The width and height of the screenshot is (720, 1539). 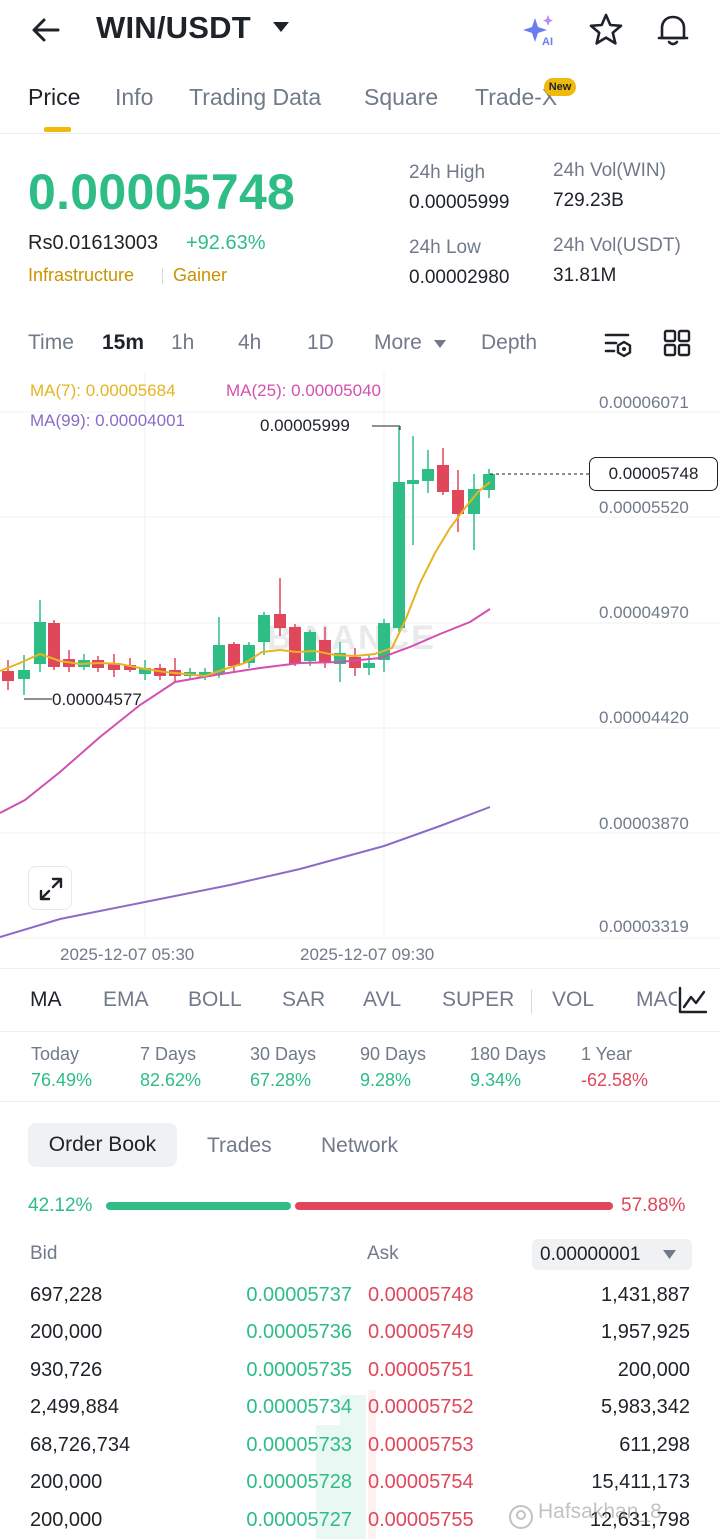 I want to click on orderbook-row: 68,726,734 0.00005733 0.00005753 611,298, so click(x=360, y=1445).